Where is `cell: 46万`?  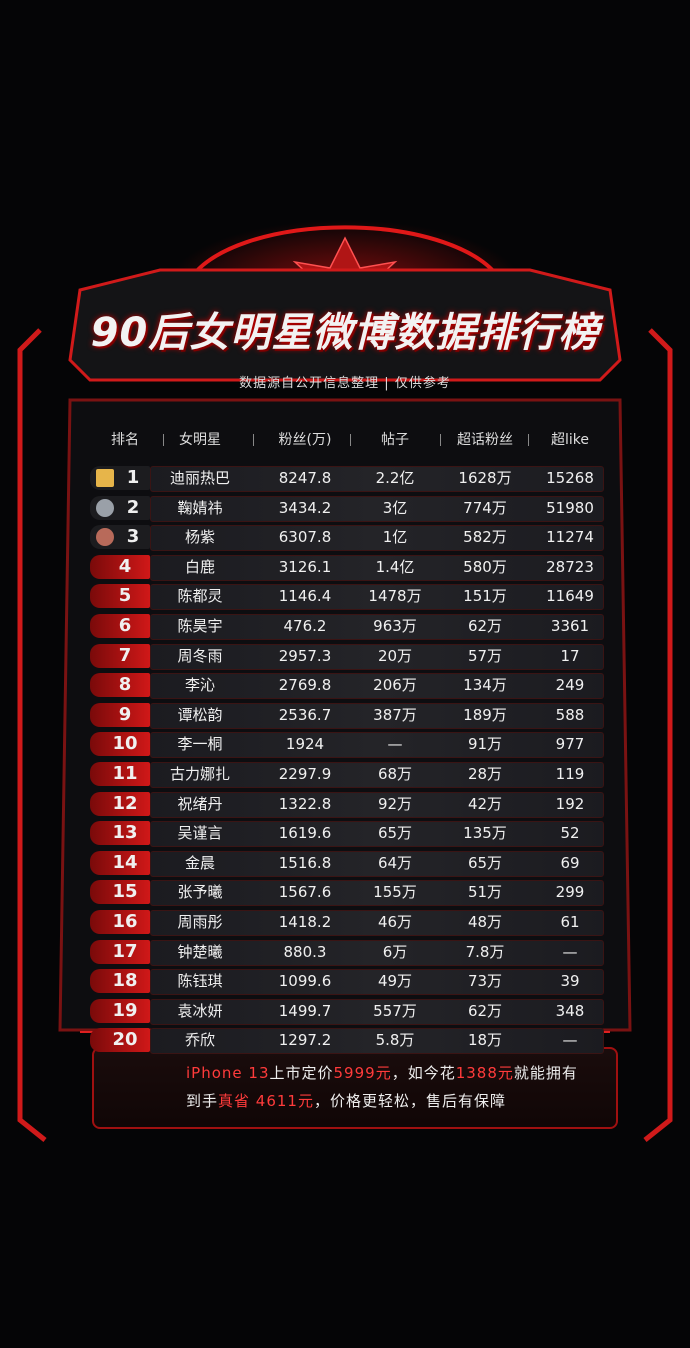 cell: 46万 is located at coordinates (395, 922).